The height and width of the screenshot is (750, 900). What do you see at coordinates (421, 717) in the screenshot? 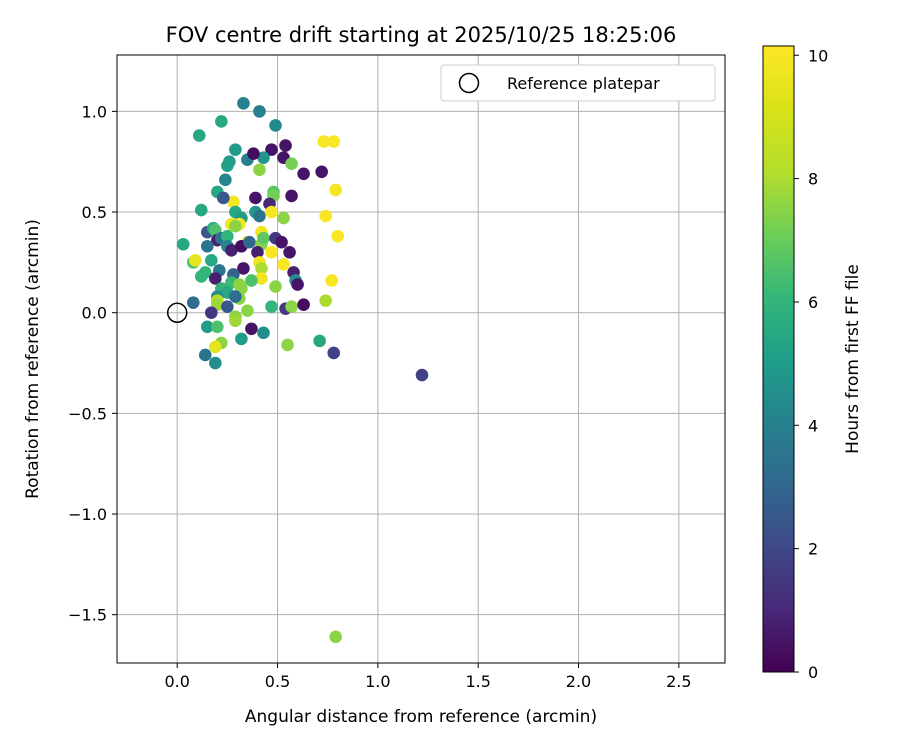
I see `x-axis-label: Angular distance from reference (arcmin)` at bounding box center [421, 717].